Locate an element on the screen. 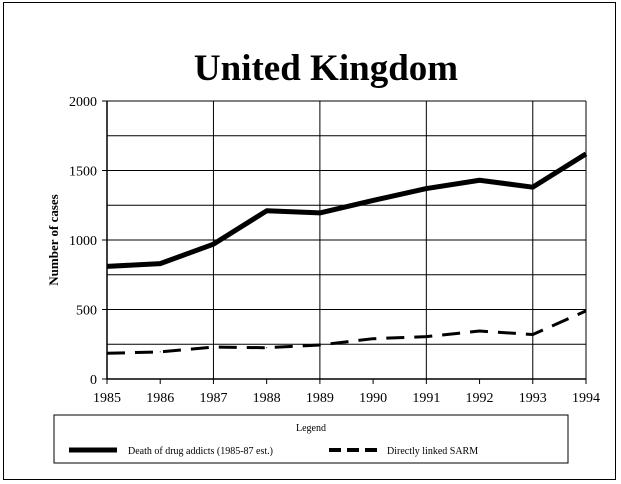  y-axis-label: Number of cases is located at coordinates (53, 239).